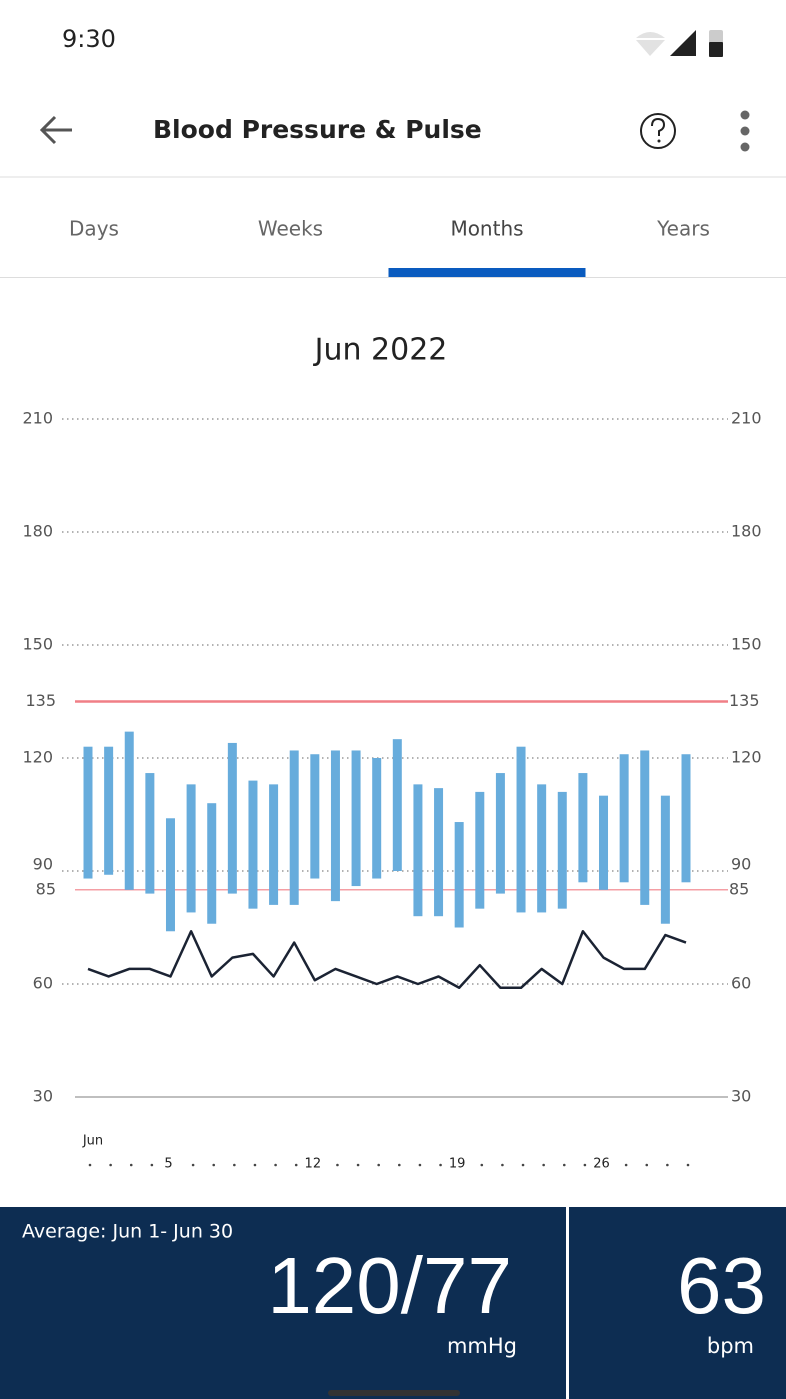  Describe the element at coordinates (37, 418) in the screenshot. I see `y-tick-label: 210` at that location.